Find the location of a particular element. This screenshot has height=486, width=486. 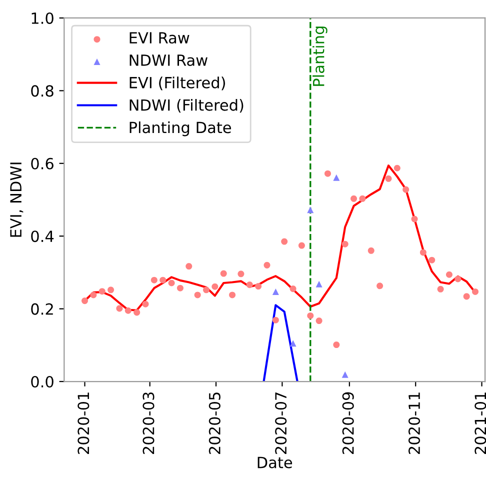

legend-label: Planting Date is located at coordinates (180, 128).